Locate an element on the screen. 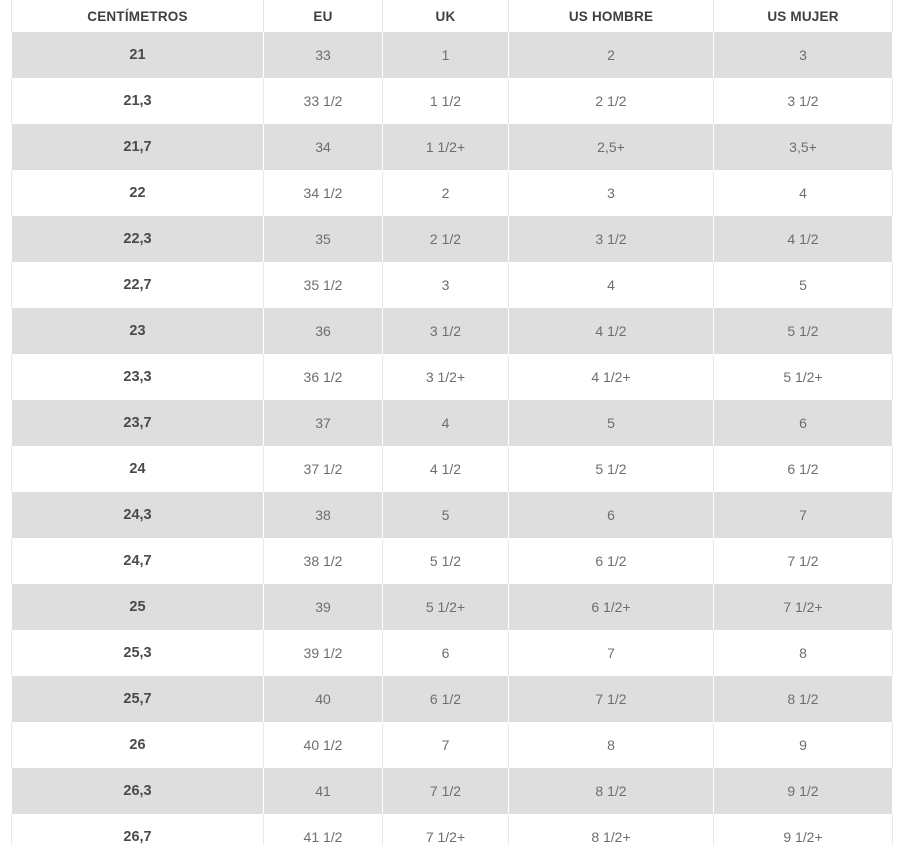 The height and width of the screenshot is (845, 903). column-header-uk: UK is located at coordinates (445, 16).